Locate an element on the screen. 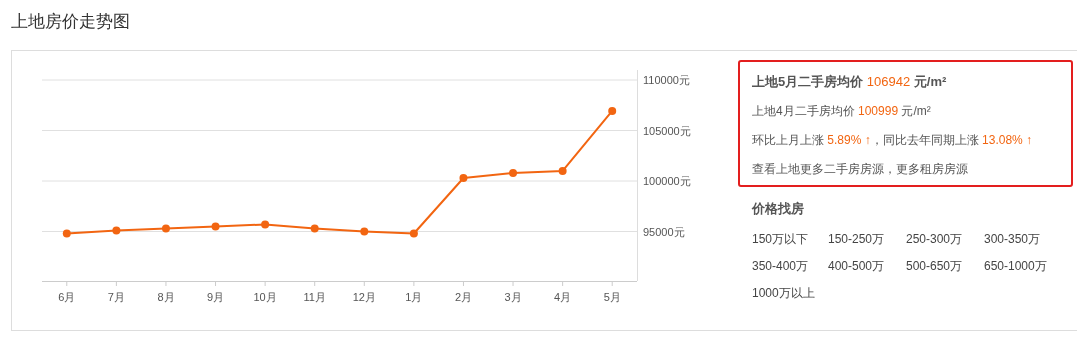 This screenshot has height=343, width=1077. text: 查看上地更多二手房房源，更多租房房源 is located at coordinates (860, 169).